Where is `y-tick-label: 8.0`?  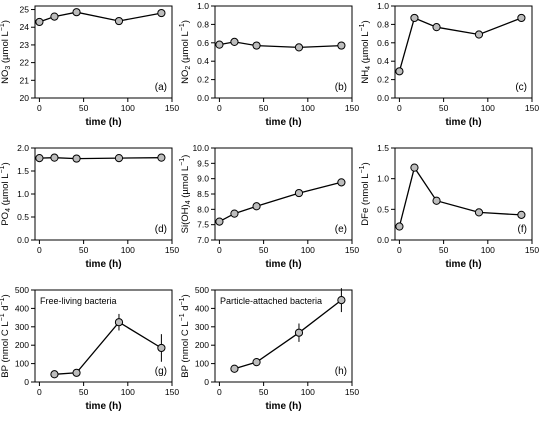
y-tick-label: 8.0 is located at coordinates (203, 209).